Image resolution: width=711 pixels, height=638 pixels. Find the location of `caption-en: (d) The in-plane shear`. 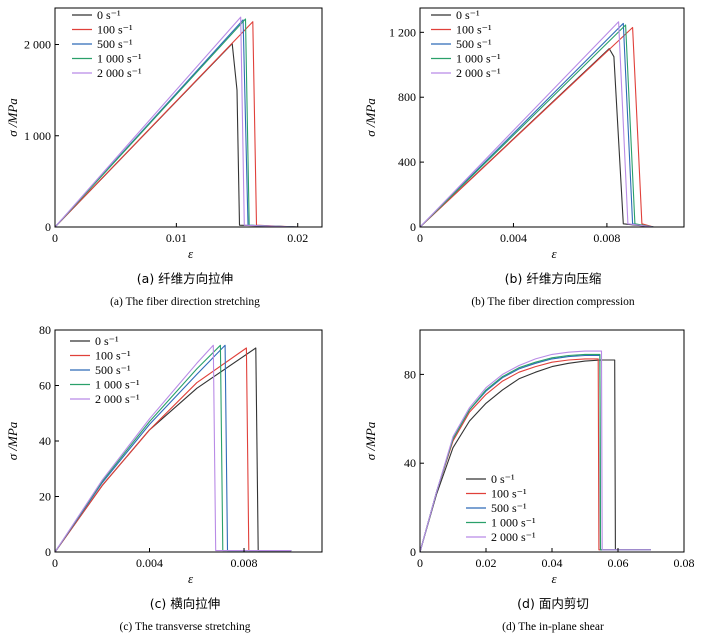

caption-en: (d) The in-plane shear is located at coordinates (553, 627).